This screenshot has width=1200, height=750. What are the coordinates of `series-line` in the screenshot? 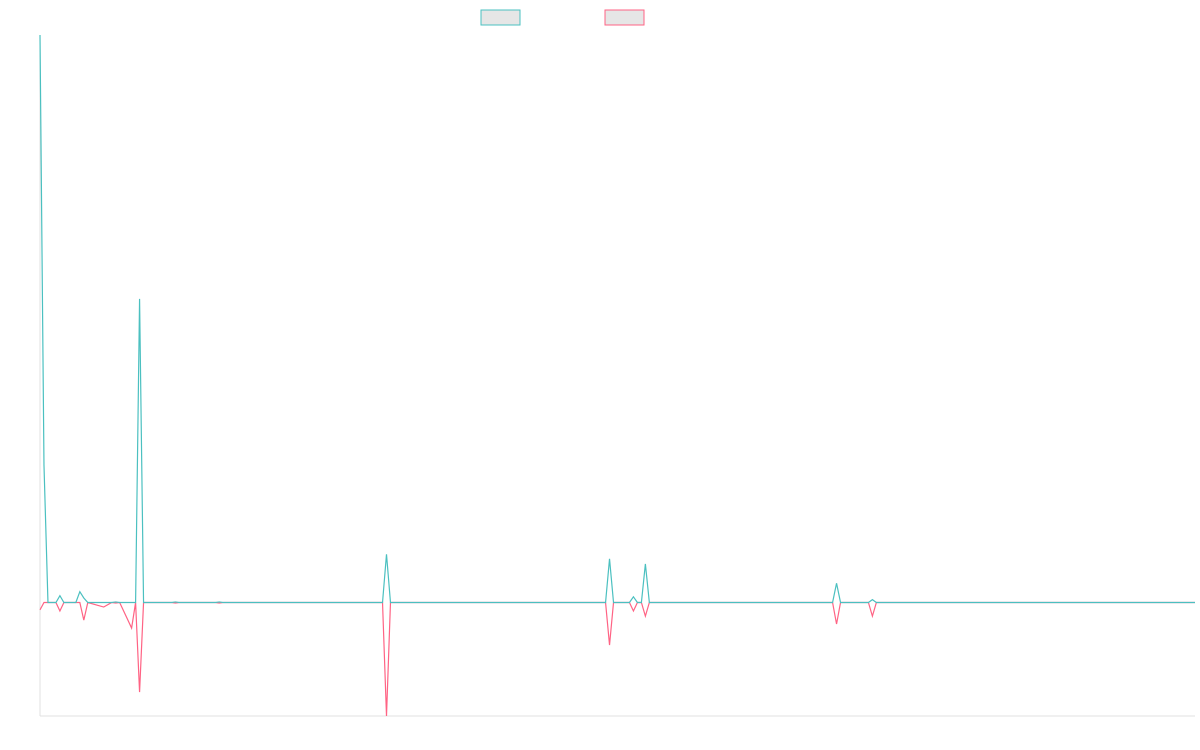 It's located at (617, 659).